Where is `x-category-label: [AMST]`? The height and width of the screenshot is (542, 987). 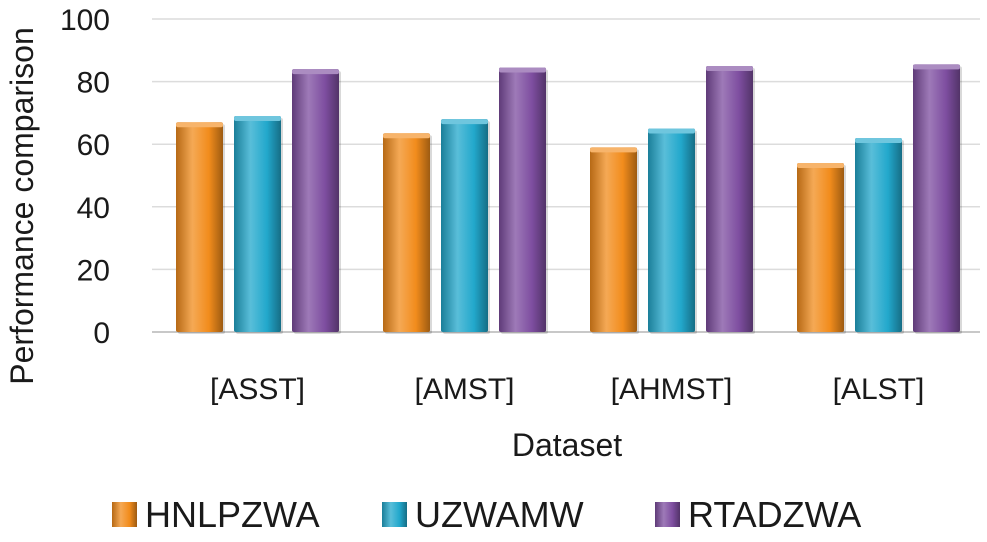 x-category-label: [AMST] is located at coordinates (464, 389).